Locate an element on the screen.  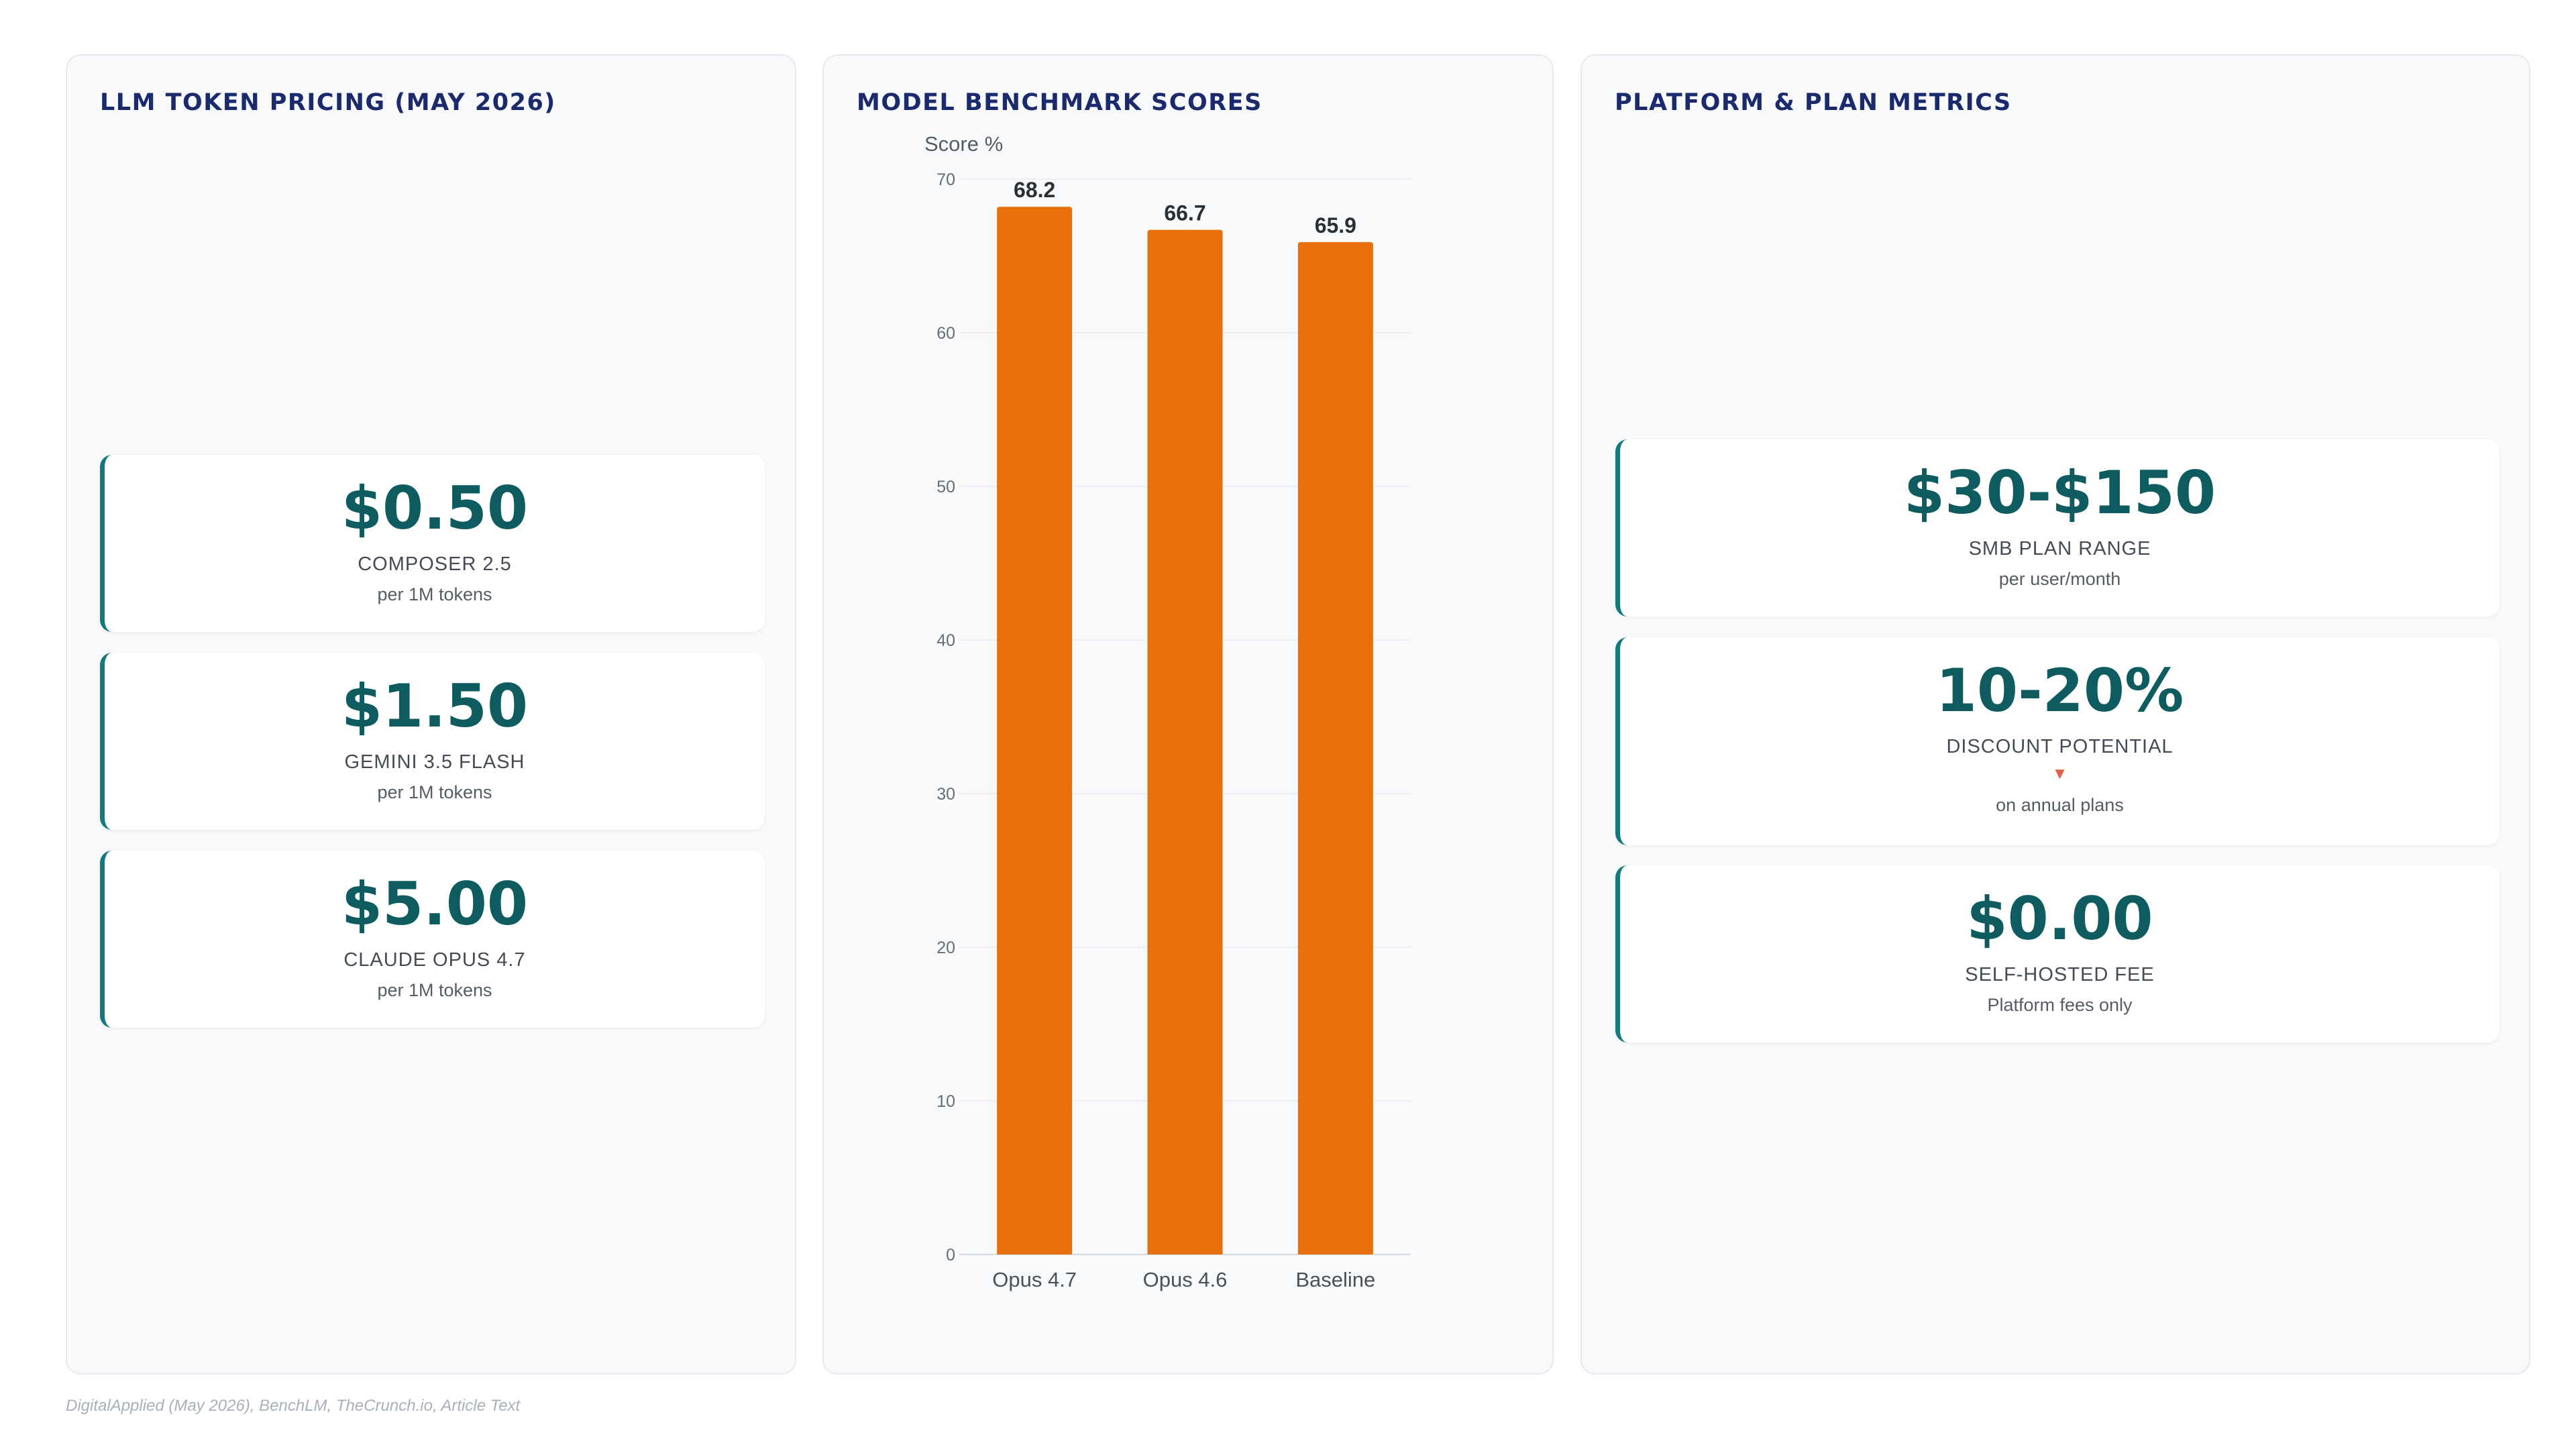
x-tick-label: Opus 4.7 is located at coordinates (1034, 1279).